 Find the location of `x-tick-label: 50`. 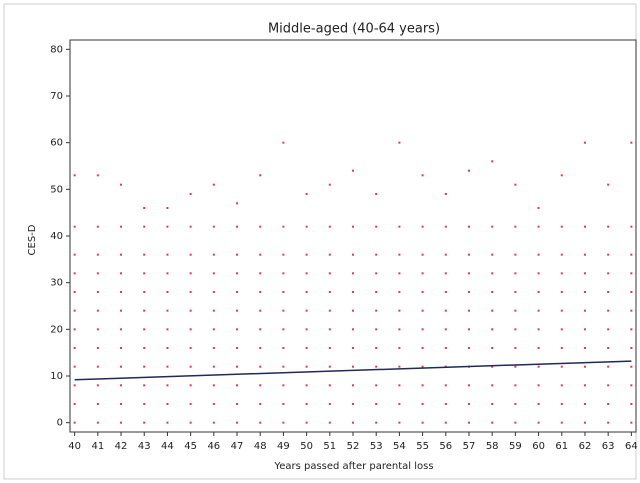

x-tick-label: 50 is located at coordinates (306, 446).